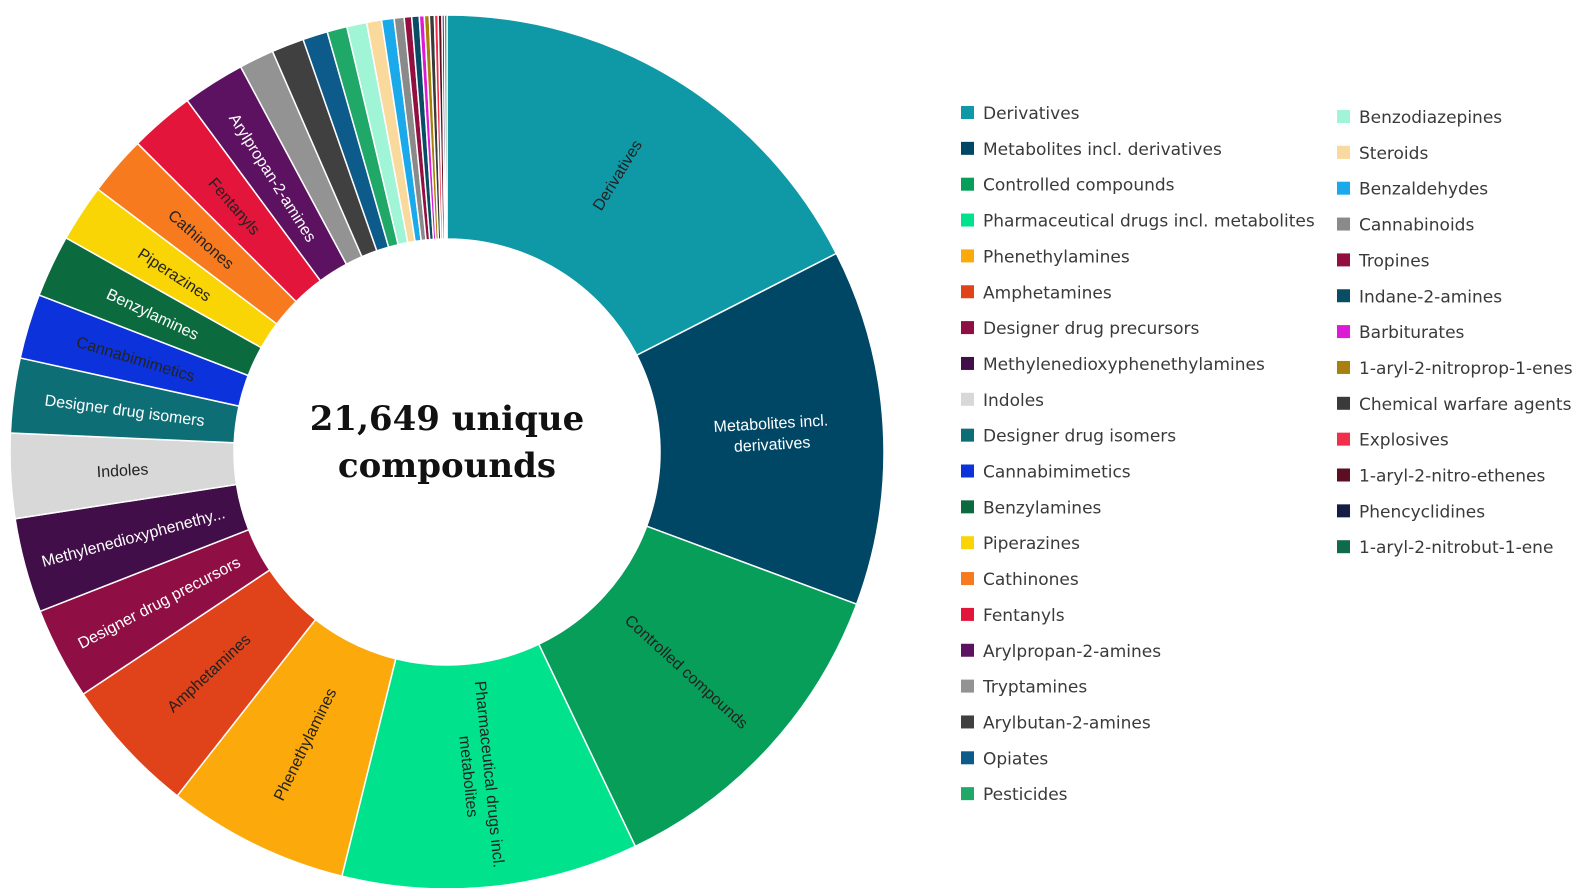 The height and width of the screenshot is (888, 1574). Describe the element at coordinates (447, 419) in the screenshot. I see `center-label-line-1: 21,649 unique` at that location.